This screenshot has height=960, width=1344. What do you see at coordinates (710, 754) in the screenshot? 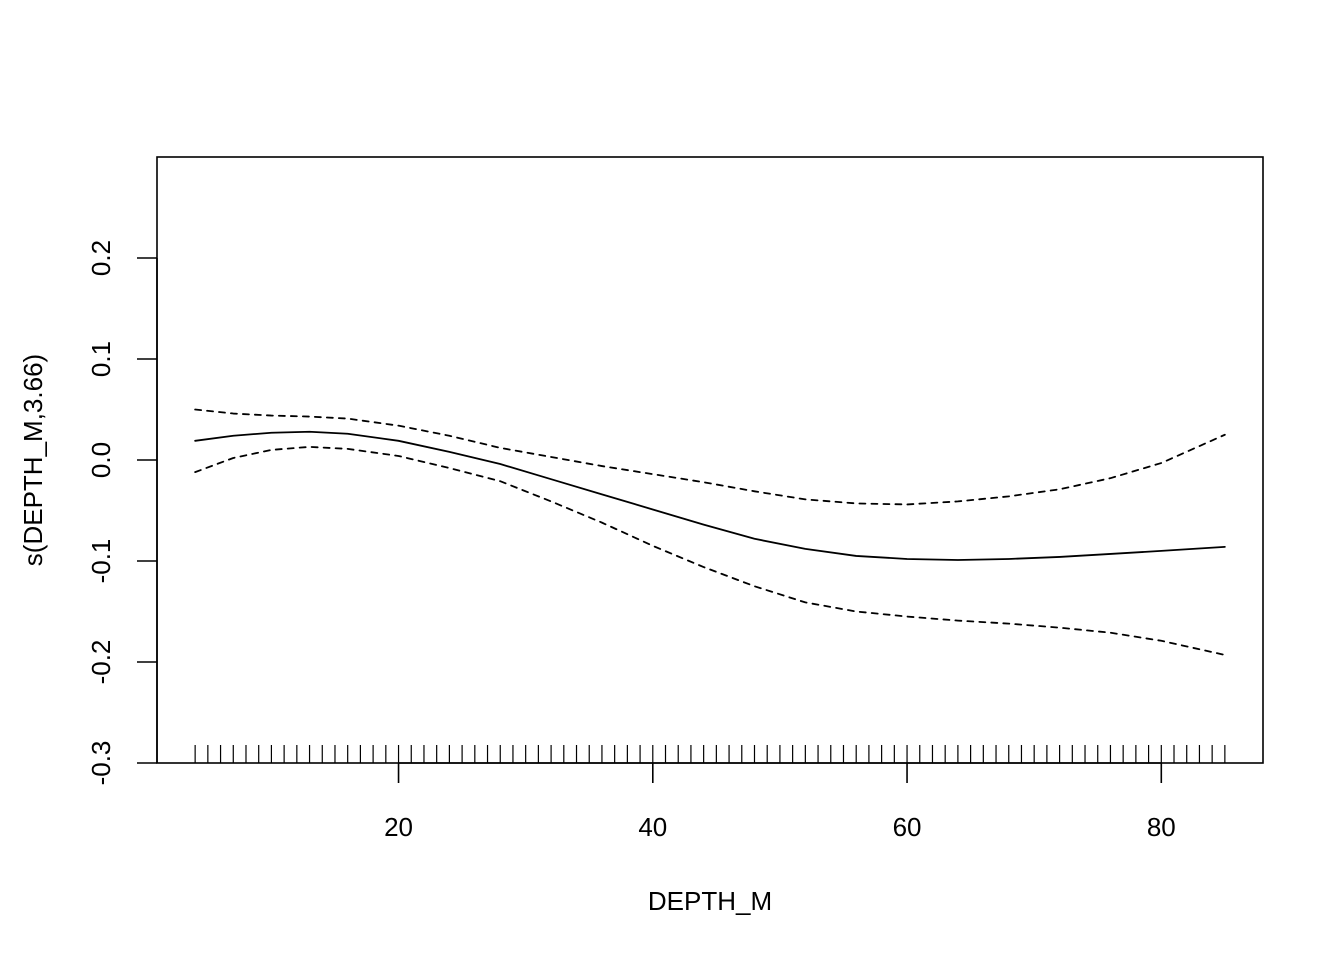
I see `rug-marks` at bounding box center [710, 754].